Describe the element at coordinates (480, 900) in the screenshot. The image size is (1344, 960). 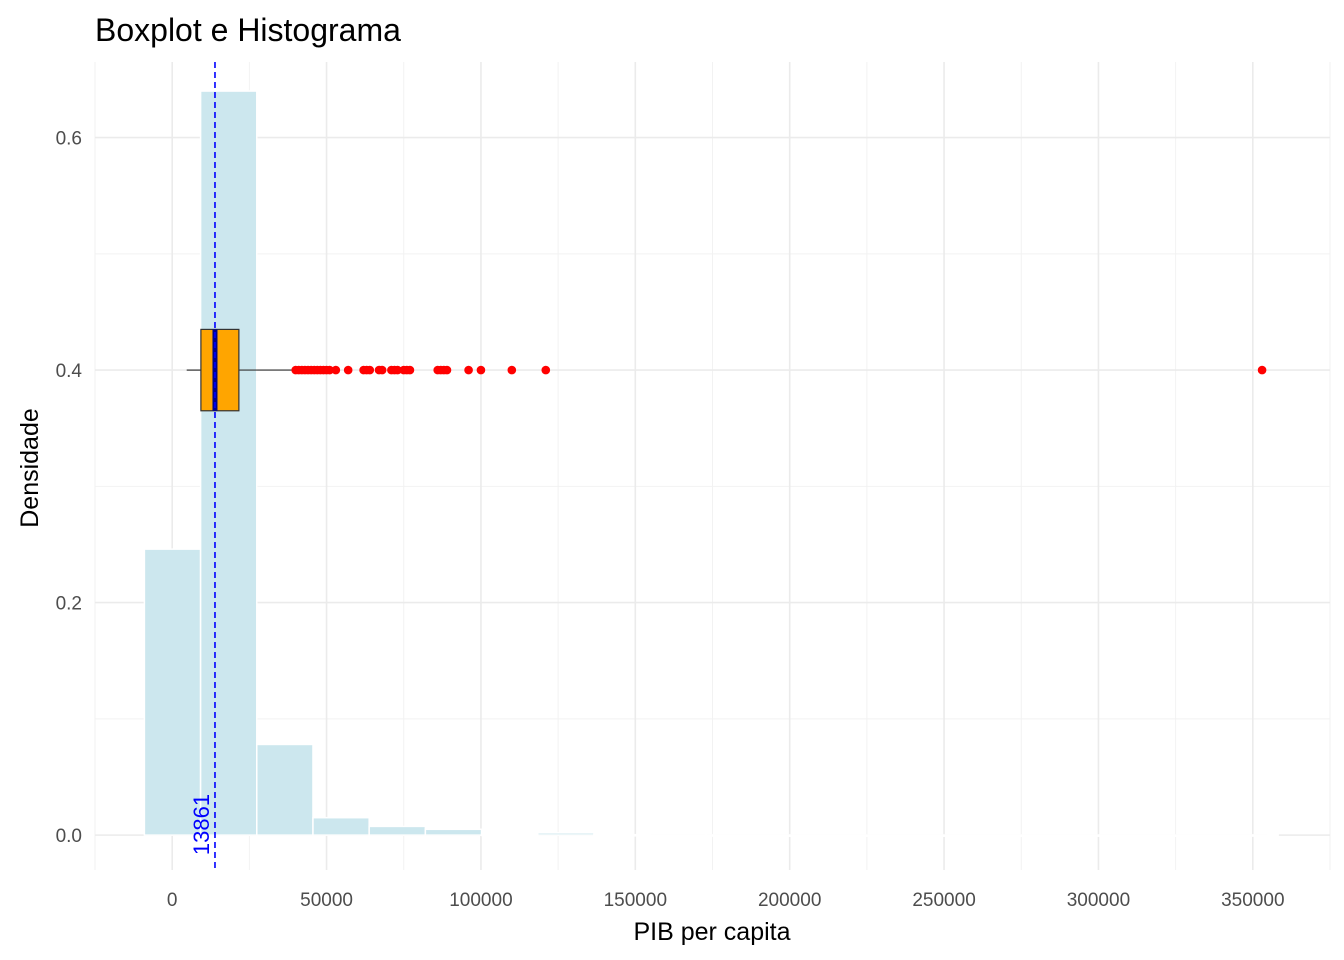
I see `x-tick-label: 100000` at that location.